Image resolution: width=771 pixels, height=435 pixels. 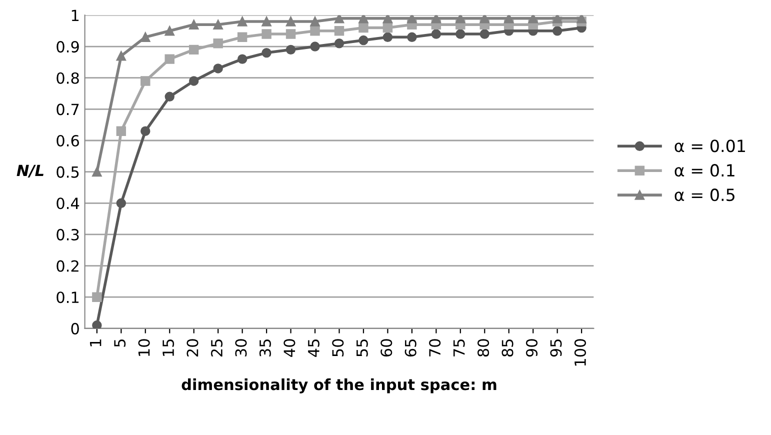 What do you see at coordinates (192, 347) in the screenshot?
I see `x-tick-label: 20` at bounding box center [192, 347].